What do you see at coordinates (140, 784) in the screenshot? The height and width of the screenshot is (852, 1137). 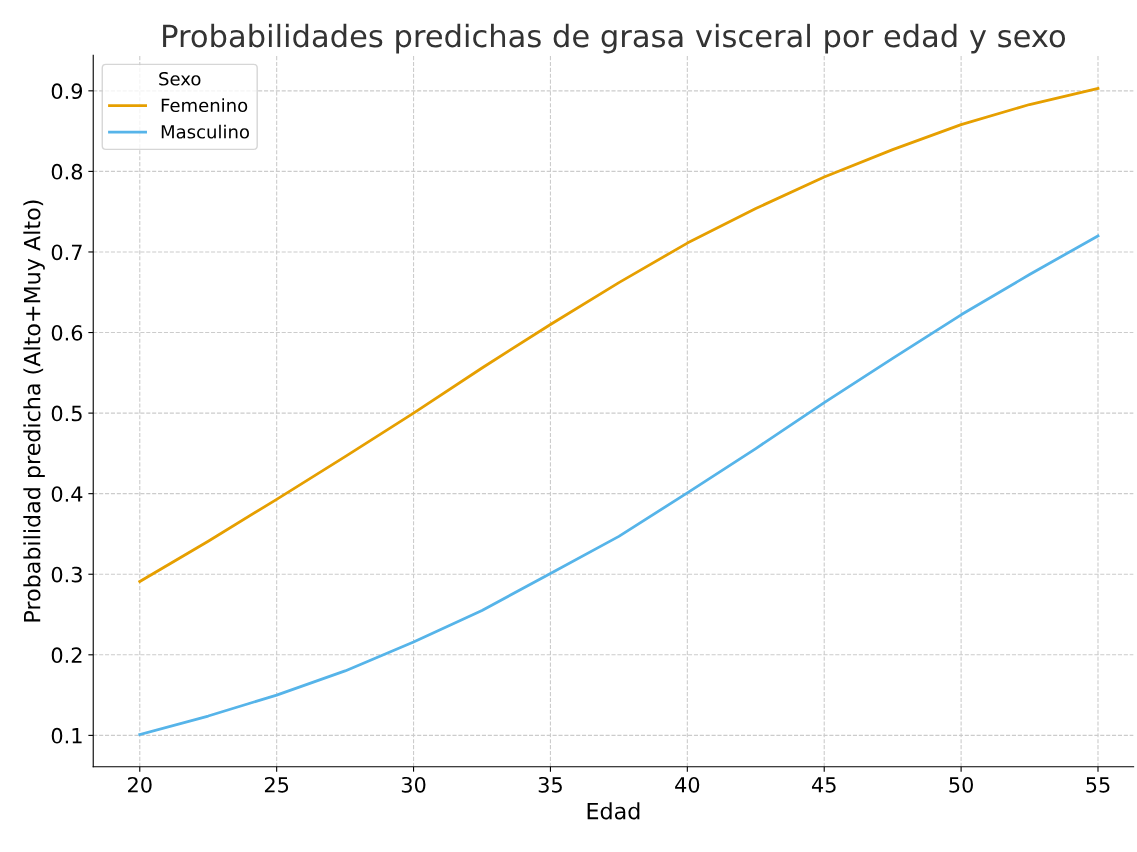 I see `x-tick-label: 20` at bounding box center [140, 784].